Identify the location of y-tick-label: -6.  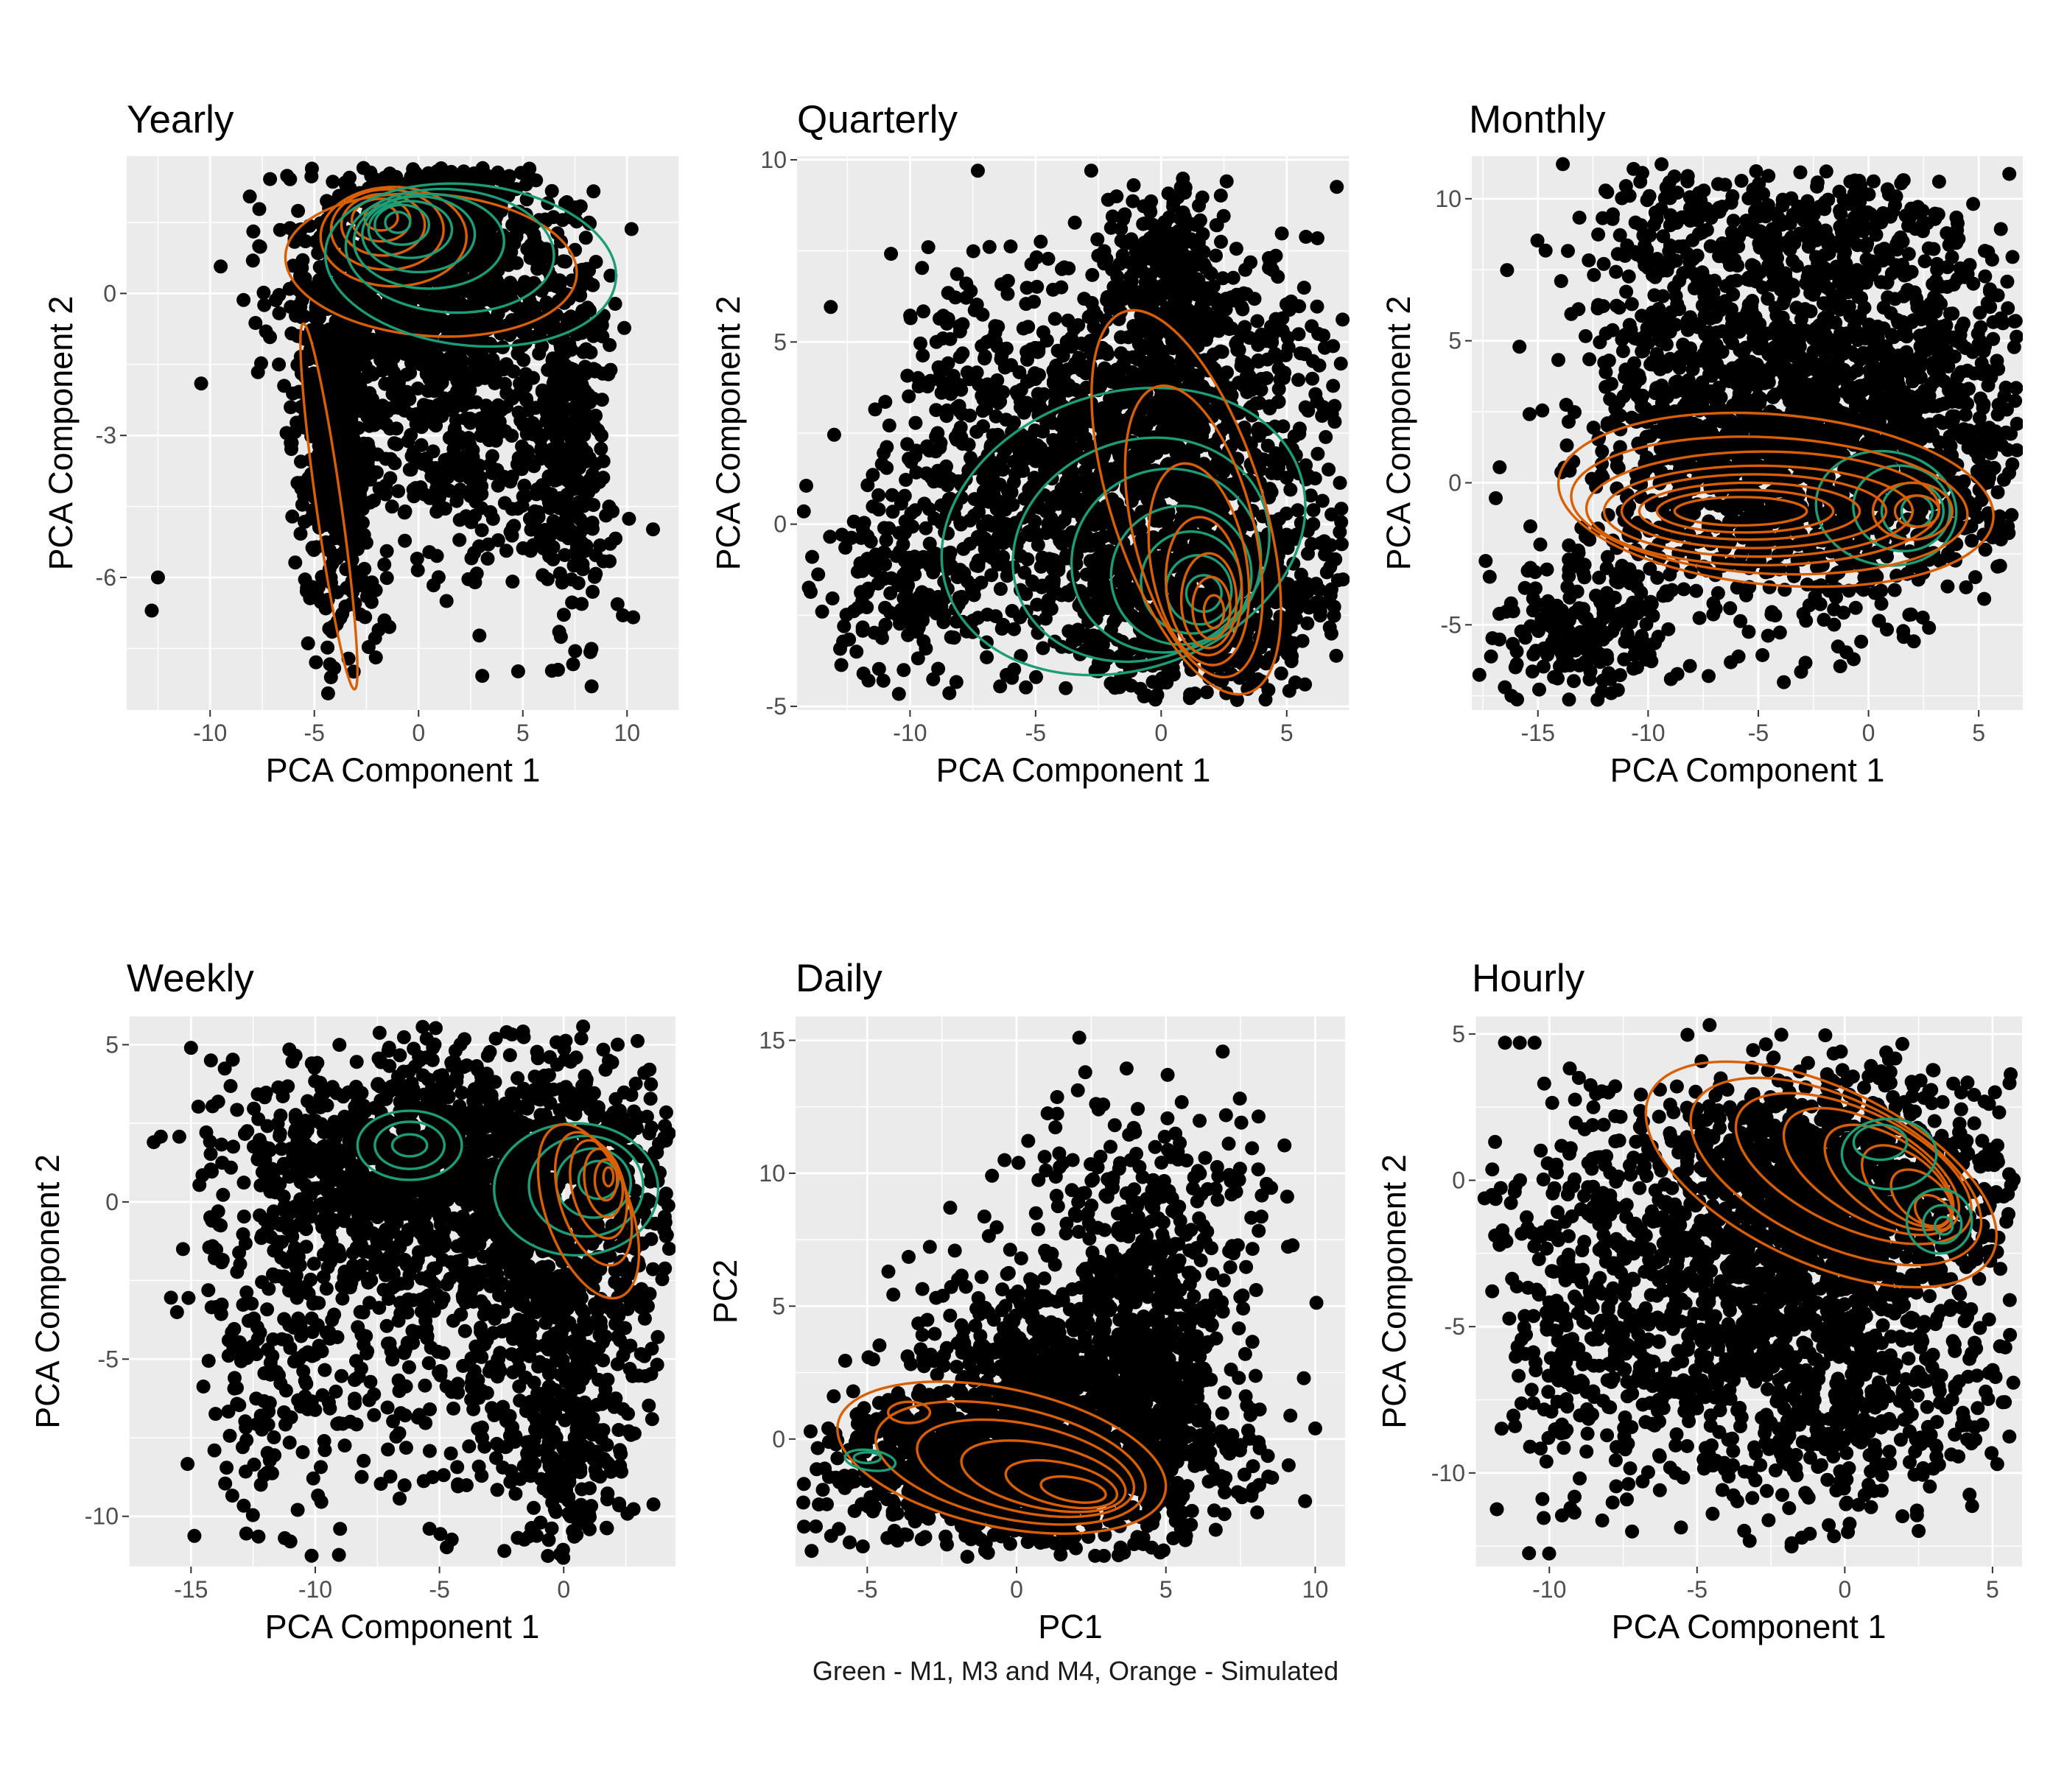
(106, 577).